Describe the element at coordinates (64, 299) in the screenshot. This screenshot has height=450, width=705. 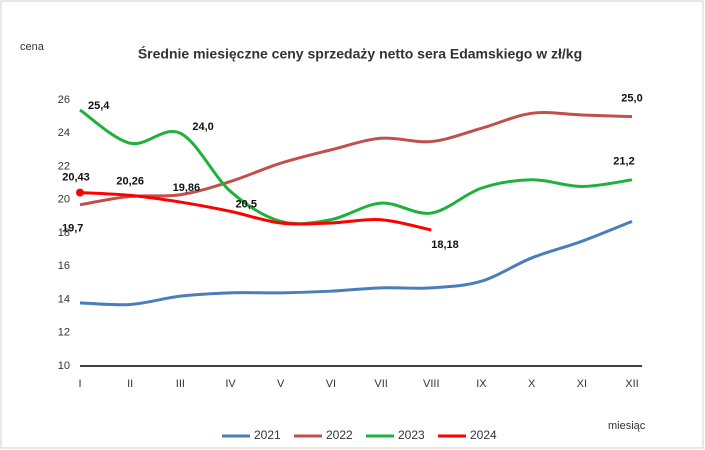
I see `y-tick-label: 14` at that location.